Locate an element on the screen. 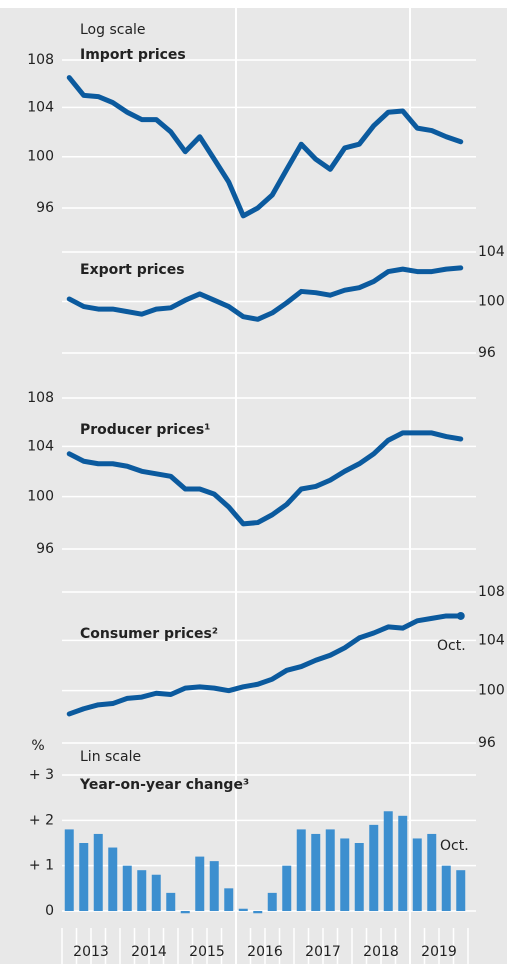 This screenshot has width=507, height=964. y-tick-label: + 3 is located at coordinates (41, 775).